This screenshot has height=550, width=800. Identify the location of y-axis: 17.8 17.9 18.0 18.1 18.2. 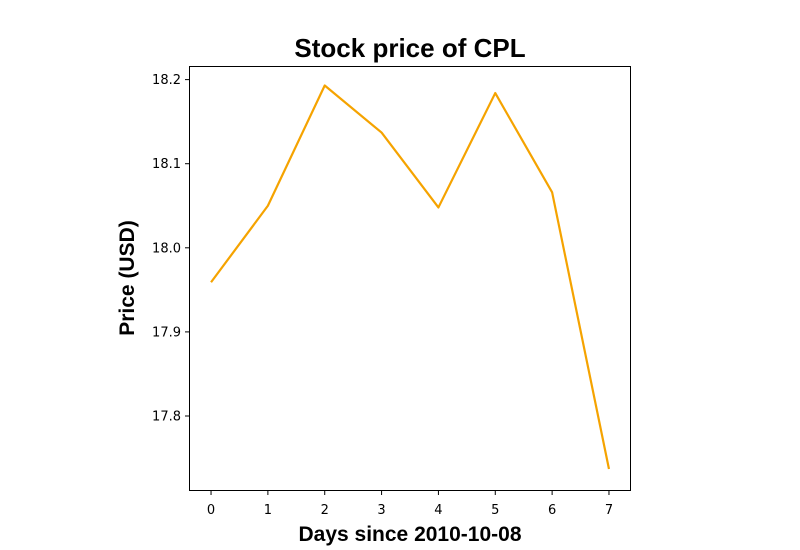
(171, 248).